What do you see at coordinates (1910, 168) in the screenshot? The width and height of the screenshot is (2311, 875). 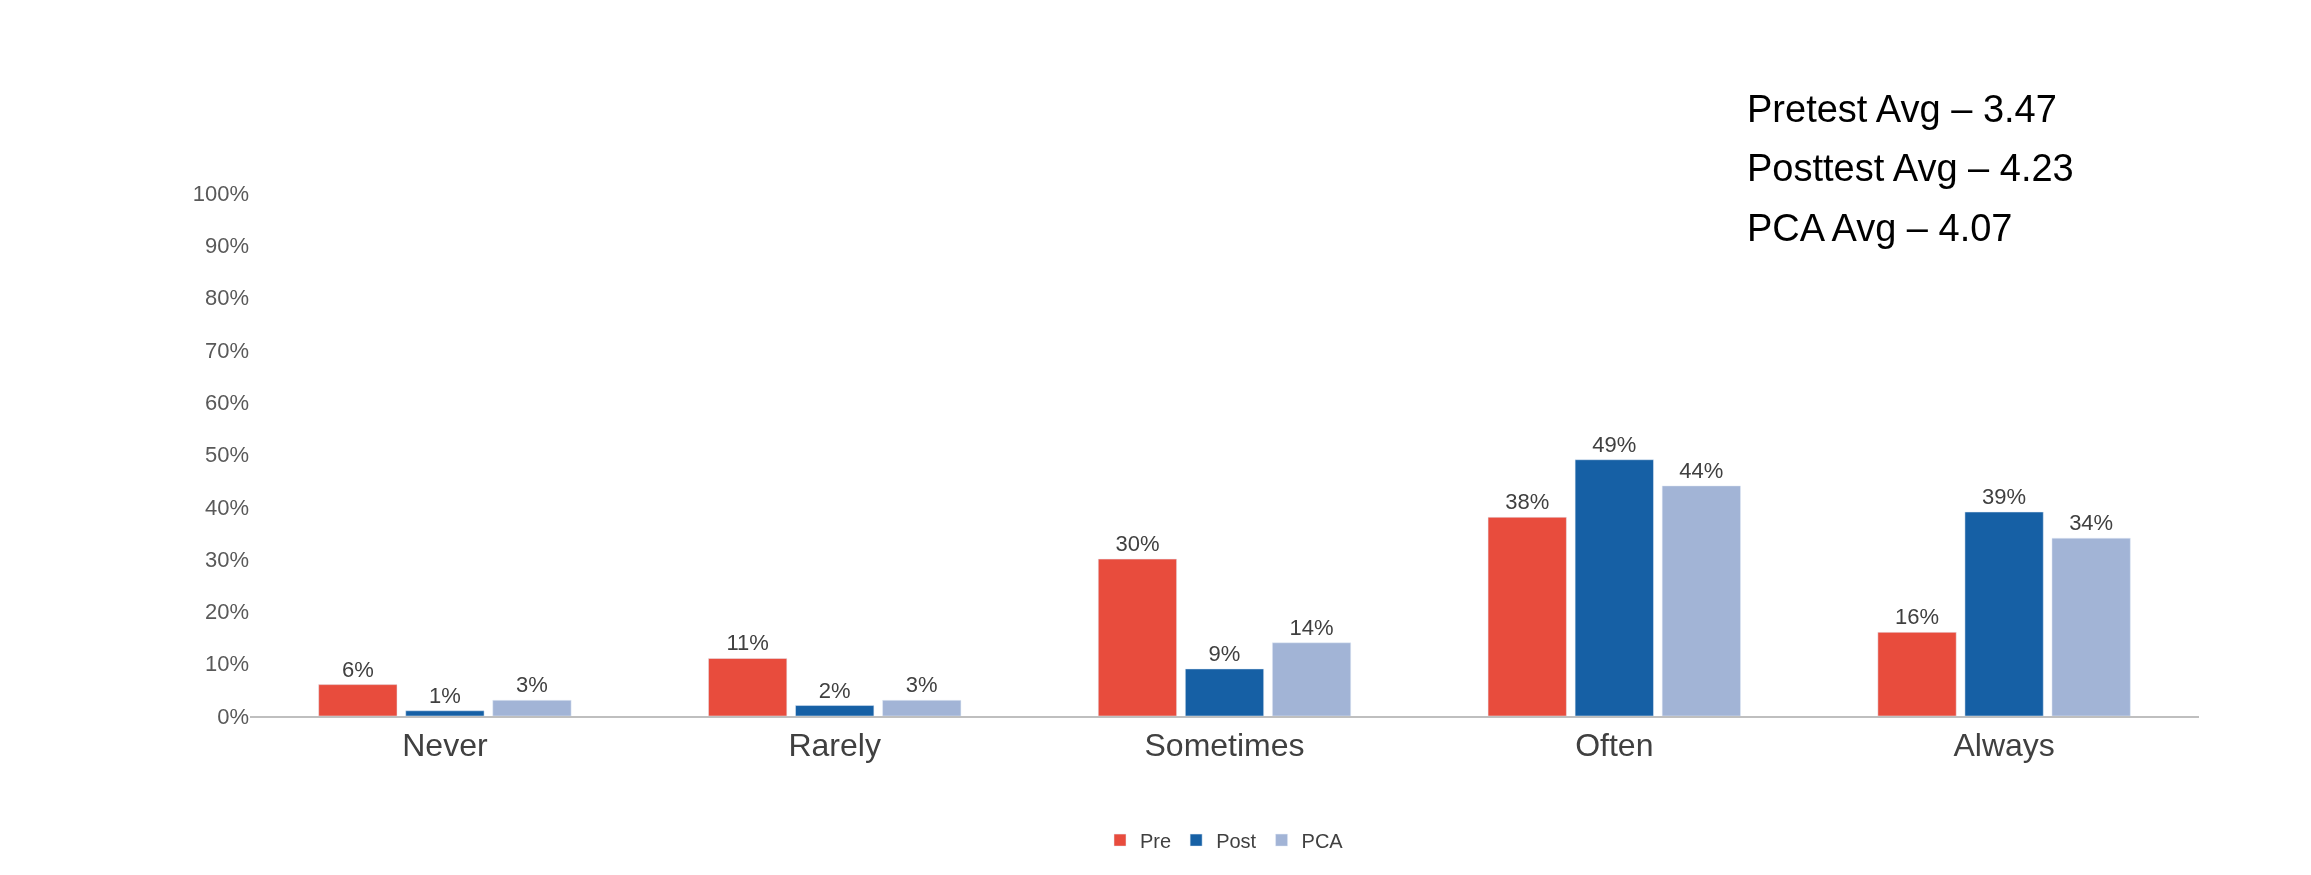 I see `text: Posttest Avg – 4.23` at bounding box center [1910, 168].